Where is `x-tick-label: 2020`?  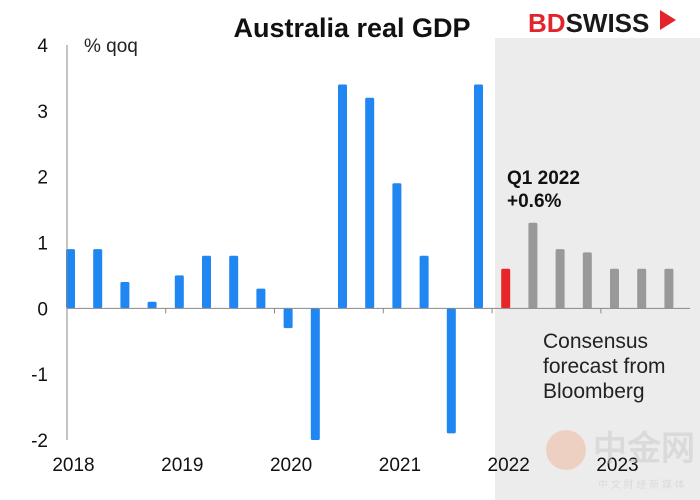
x-tick-label: 2020 is located at coordinates (291, 465).